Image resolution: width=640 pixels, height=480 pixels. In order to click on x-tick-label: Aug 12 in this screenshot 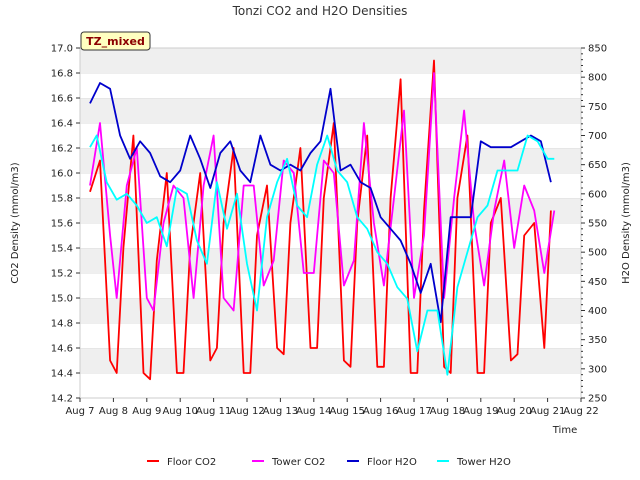, I will do `click(246, 411)`.